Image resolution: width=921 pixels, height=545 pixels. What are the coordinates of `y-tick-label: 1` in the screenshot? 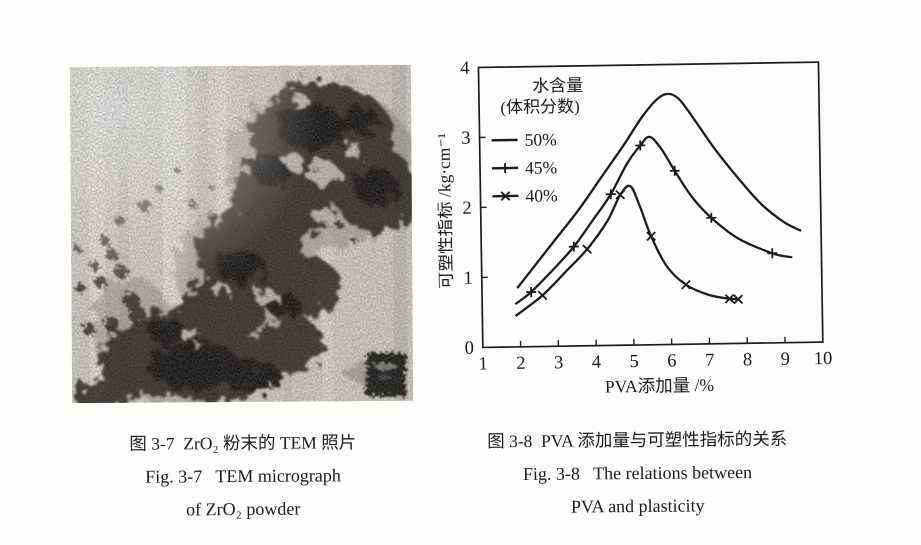 It's located at (468, 279).